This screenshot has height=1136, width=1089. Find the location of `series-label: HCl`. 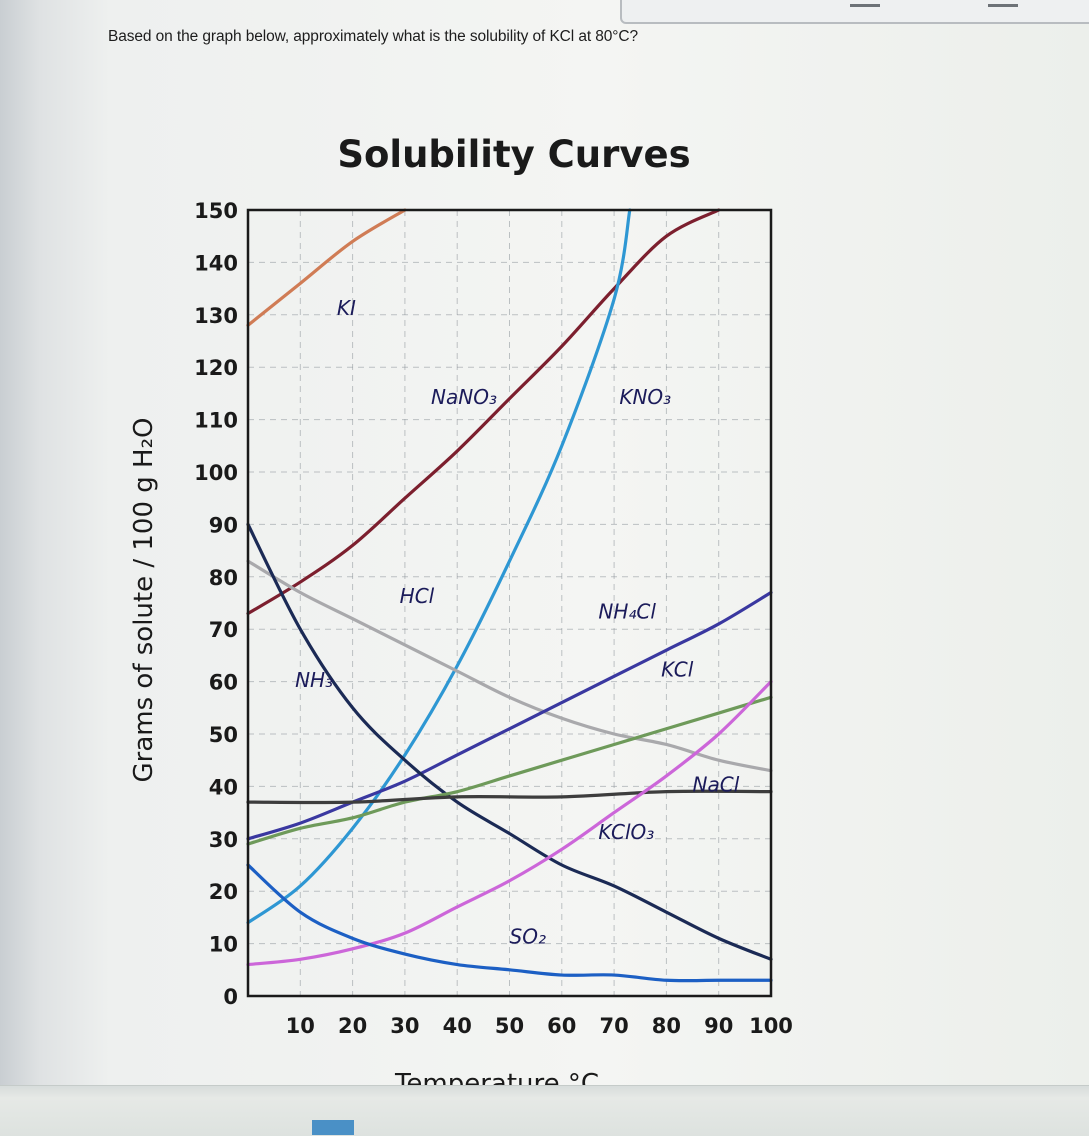

series-label: HCl is located at coordinates (417, 596).